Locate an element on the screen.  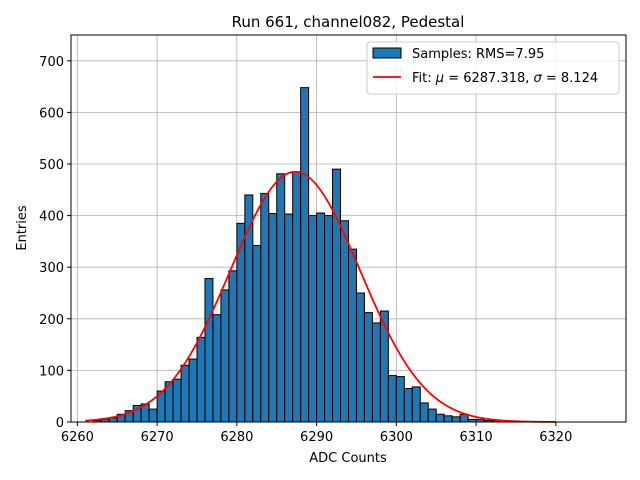
legend-fit-prefix: Fit: is located at coordinates (424, 78).